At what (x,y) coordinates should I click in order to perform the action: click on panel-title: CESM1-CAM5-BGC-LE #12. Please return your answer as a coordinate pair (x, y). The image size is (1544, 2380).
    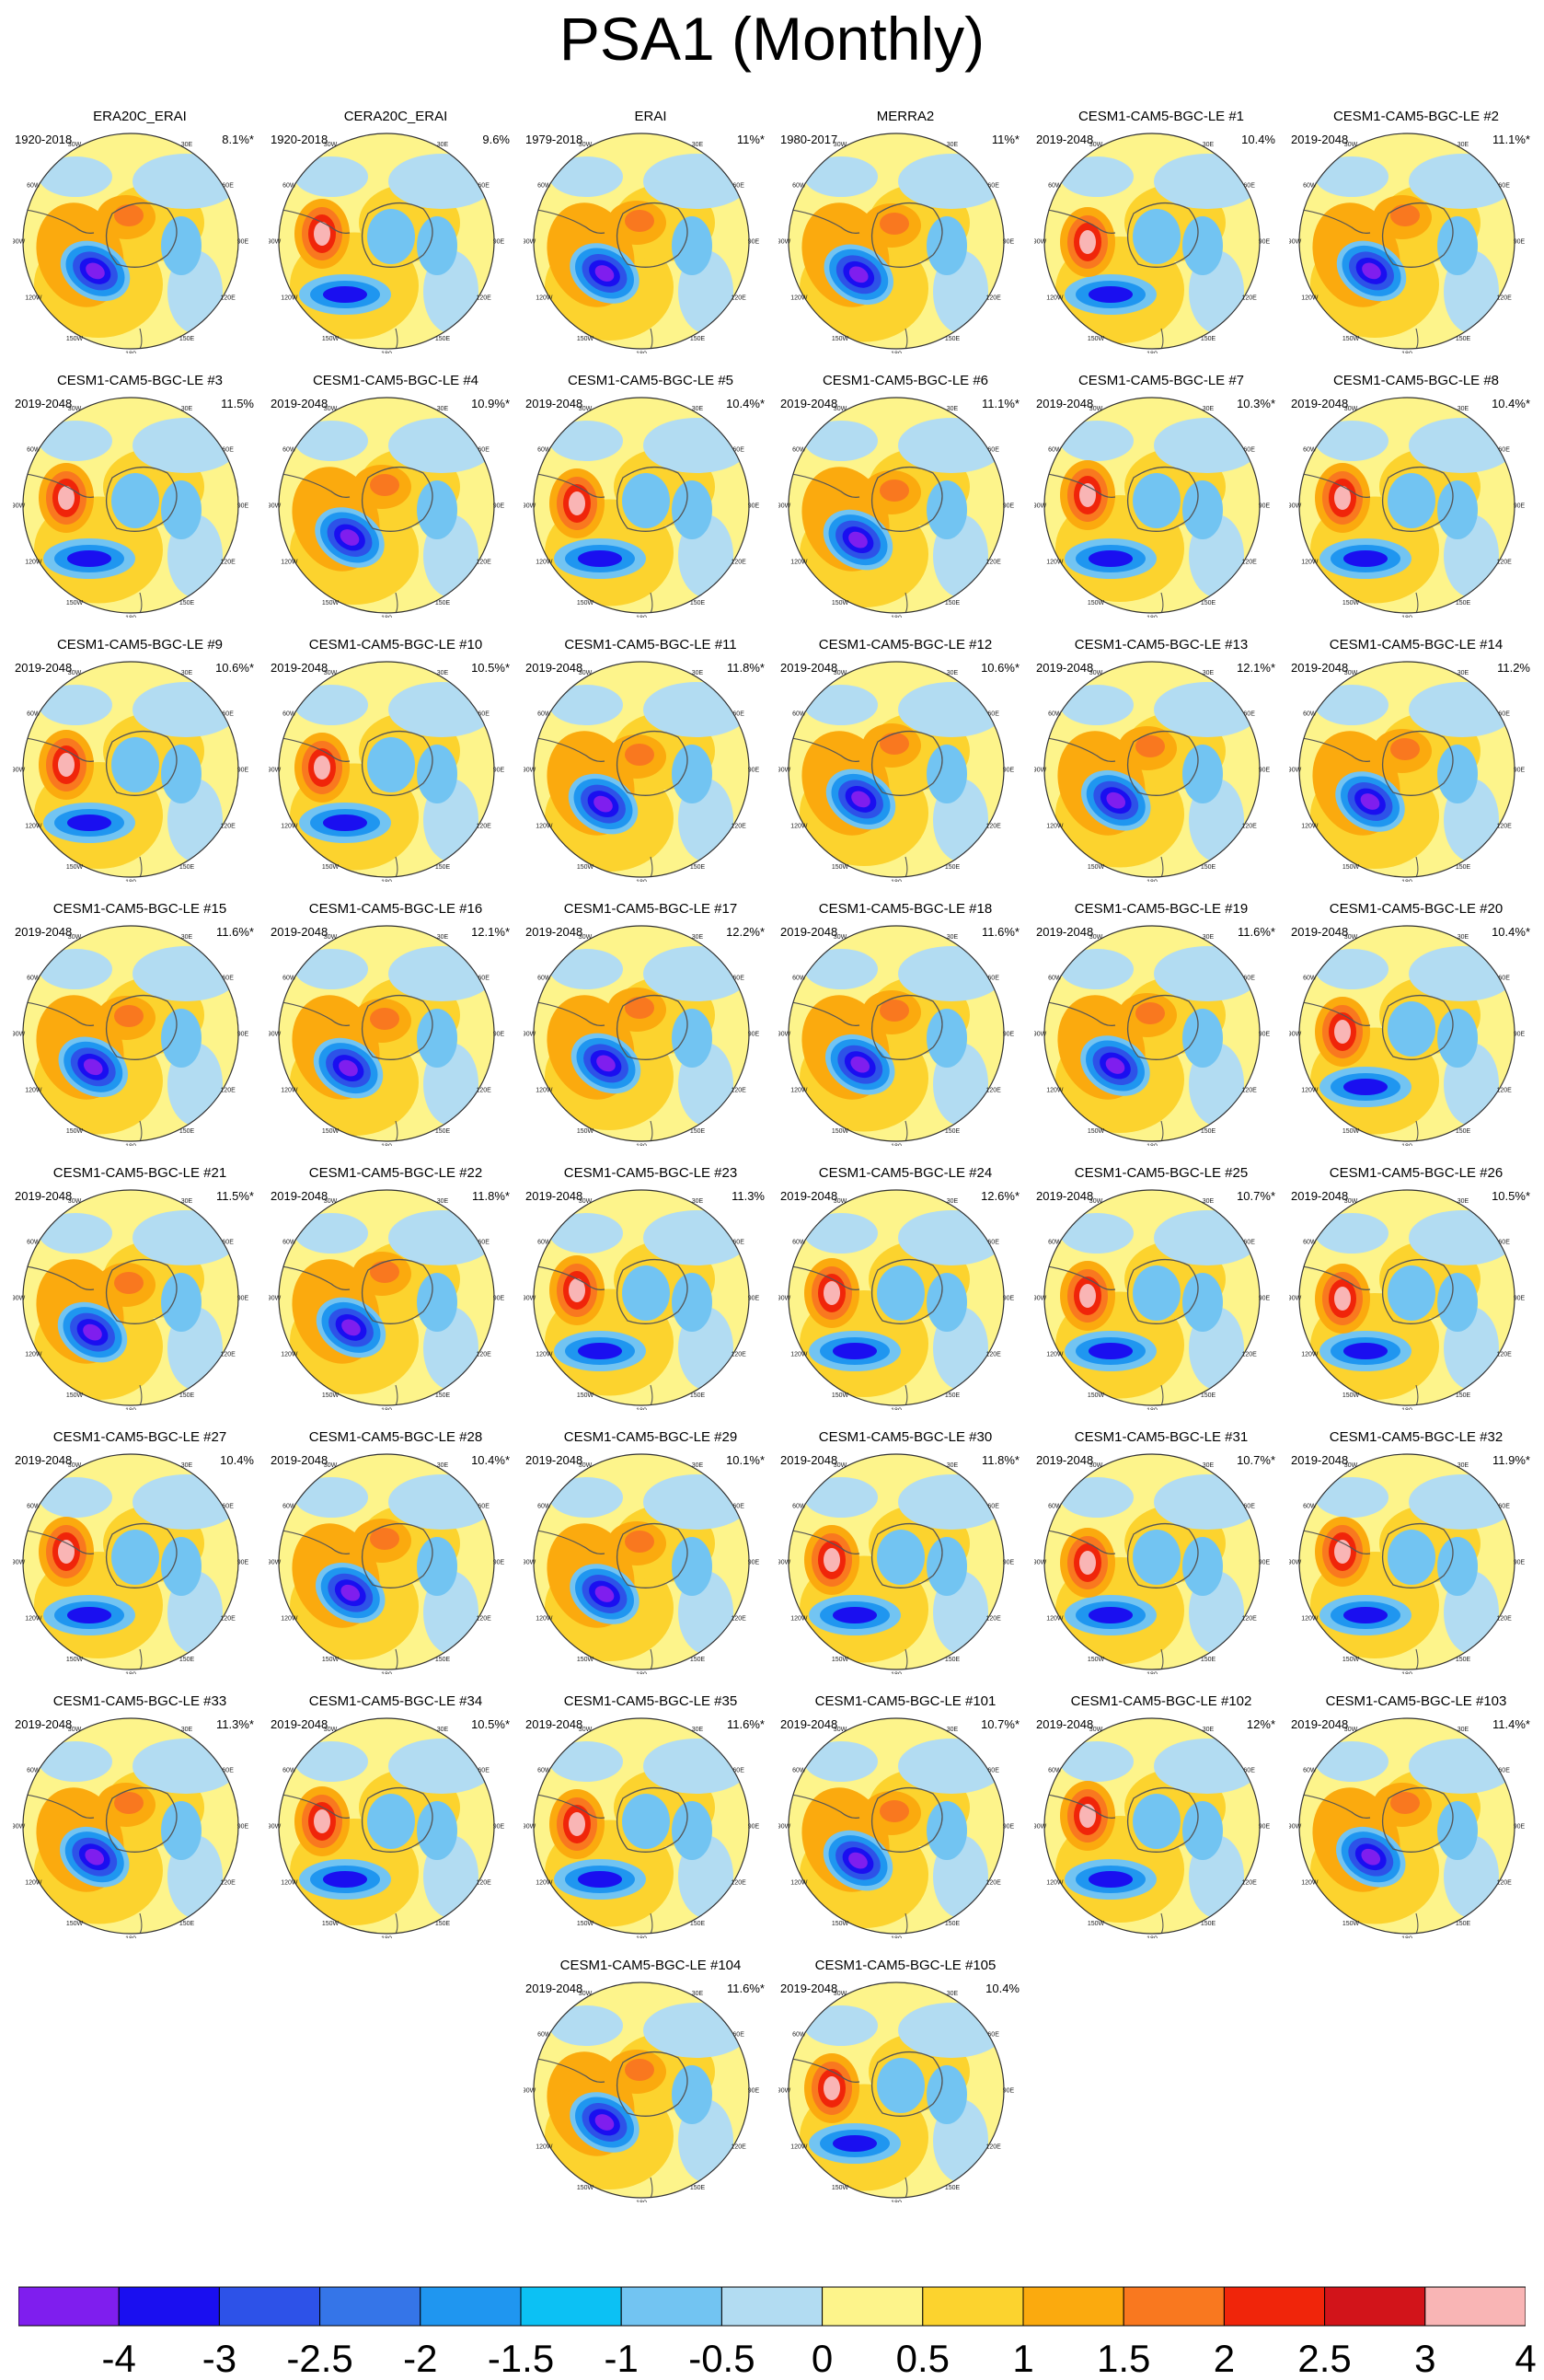
    Looking at the image, I should click on (905, 645).